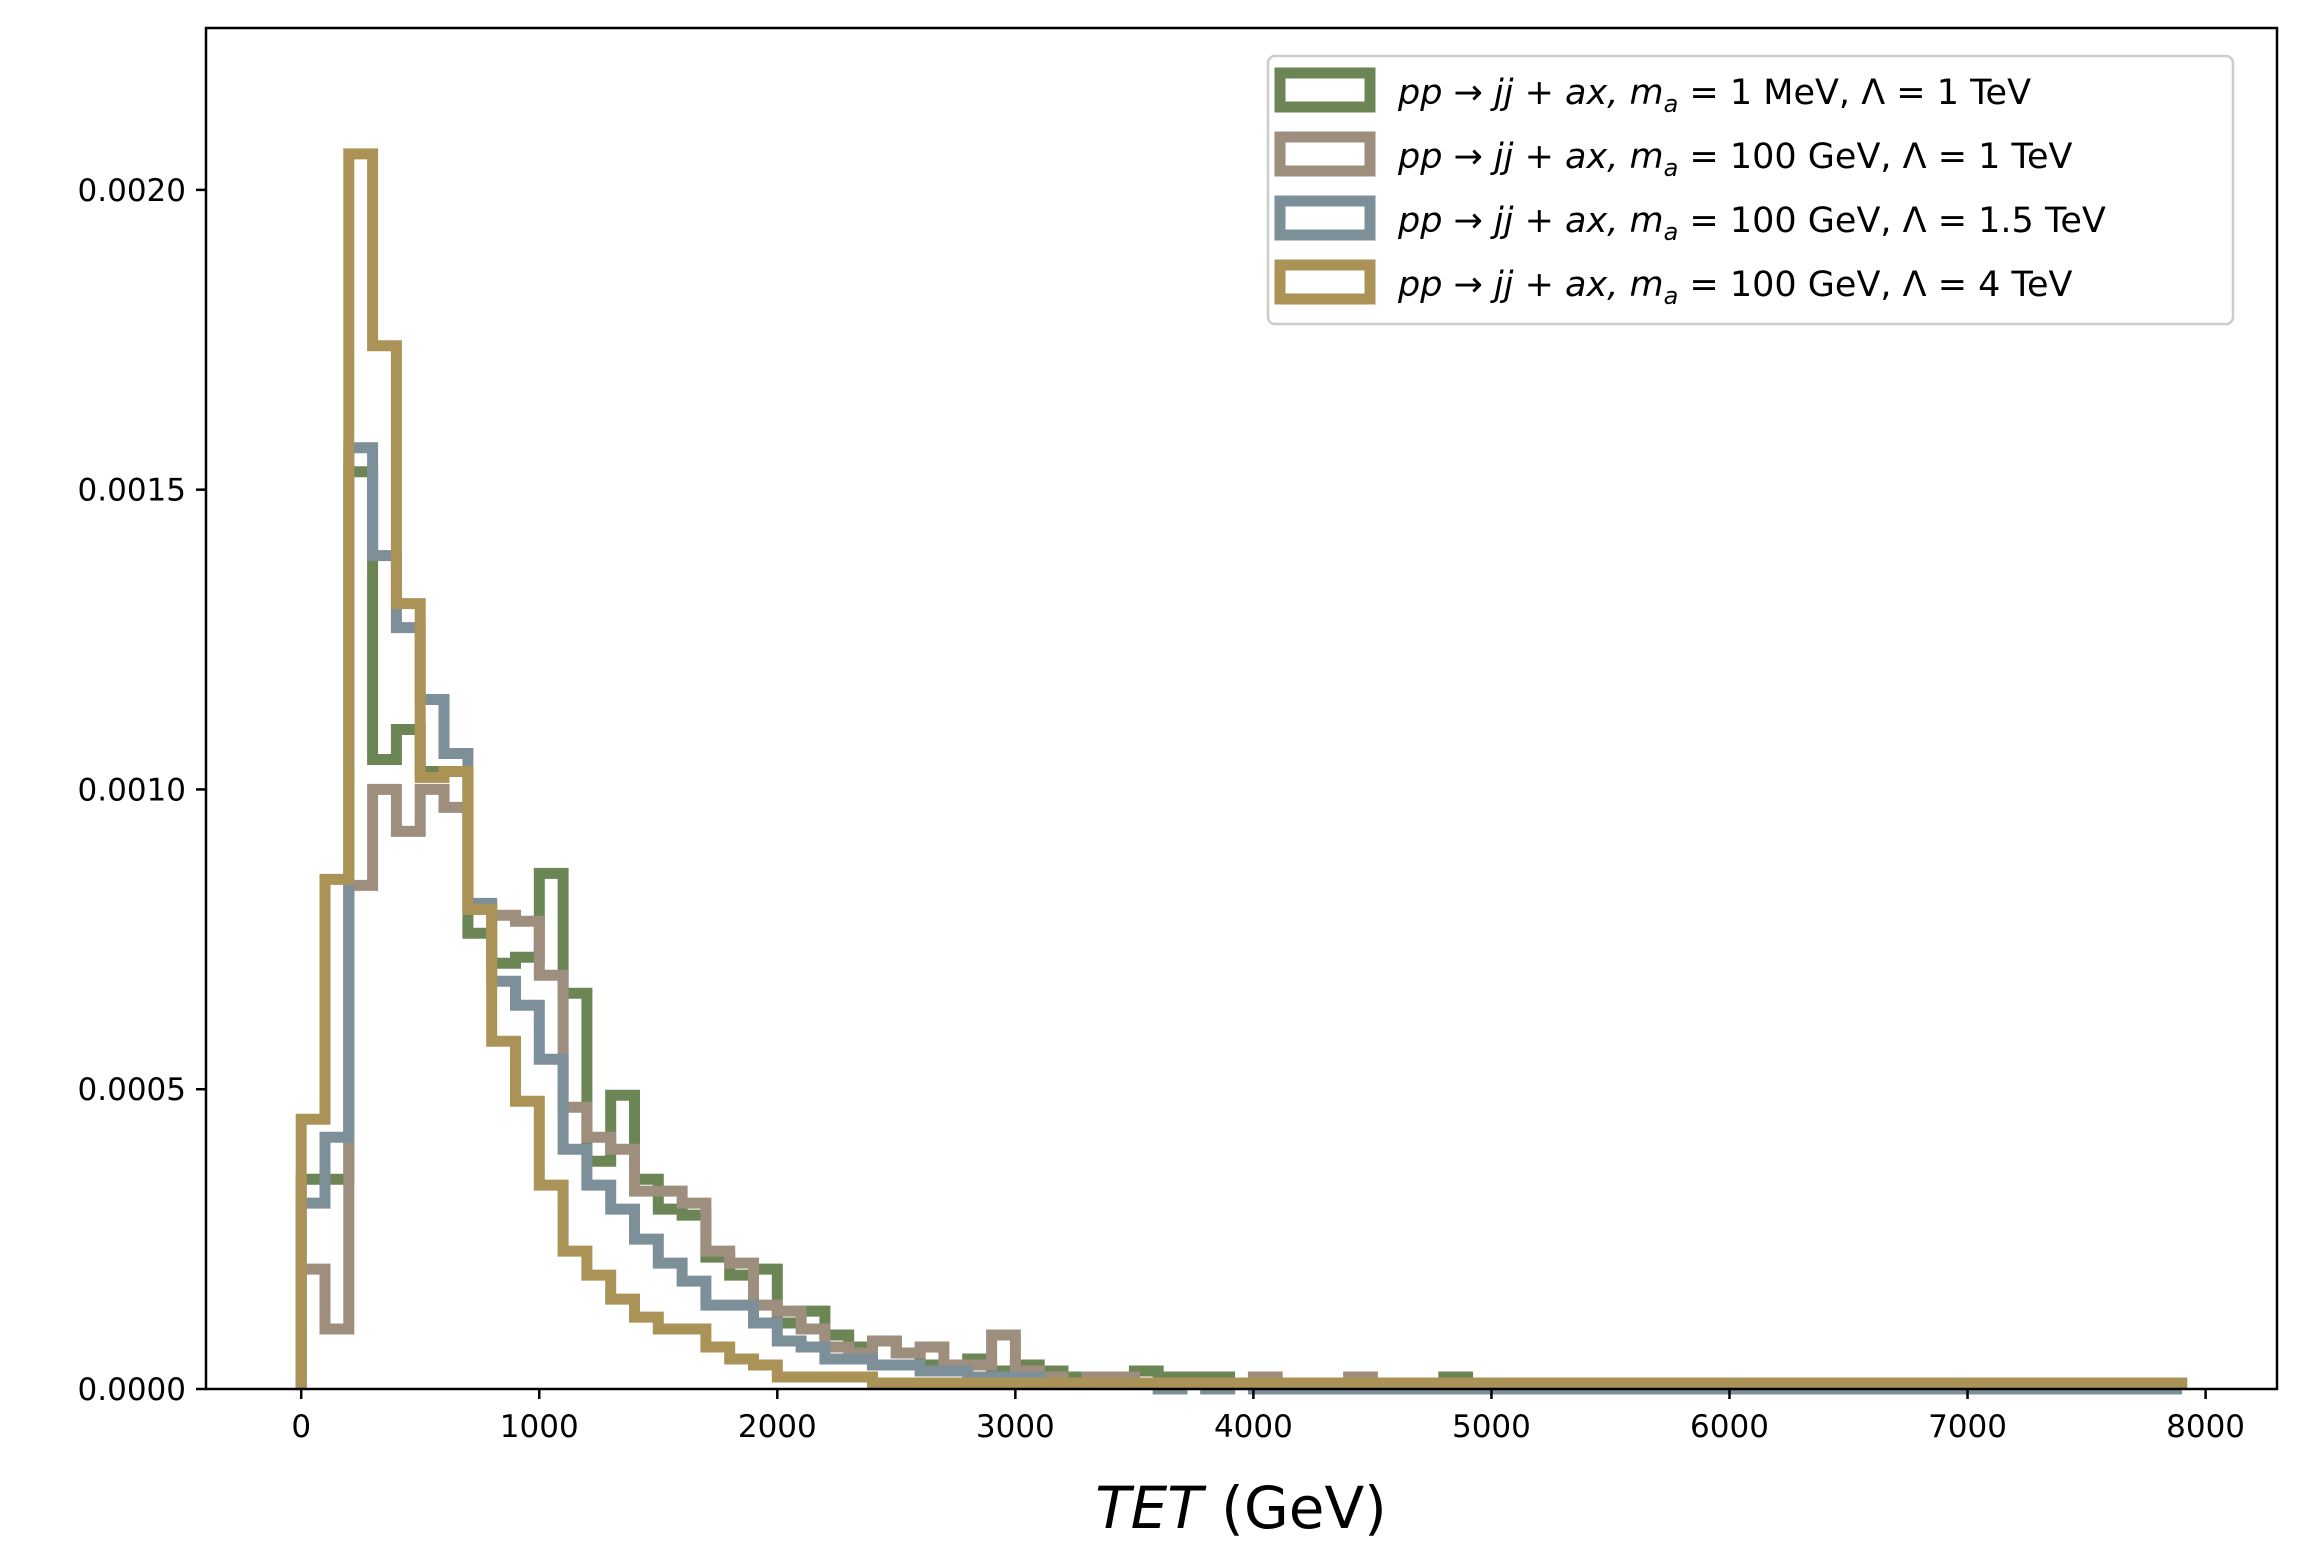  Describe the element at coordinates (132, 1390) in the screenshot. I see `y-tick-label: 0.0000` at that location.